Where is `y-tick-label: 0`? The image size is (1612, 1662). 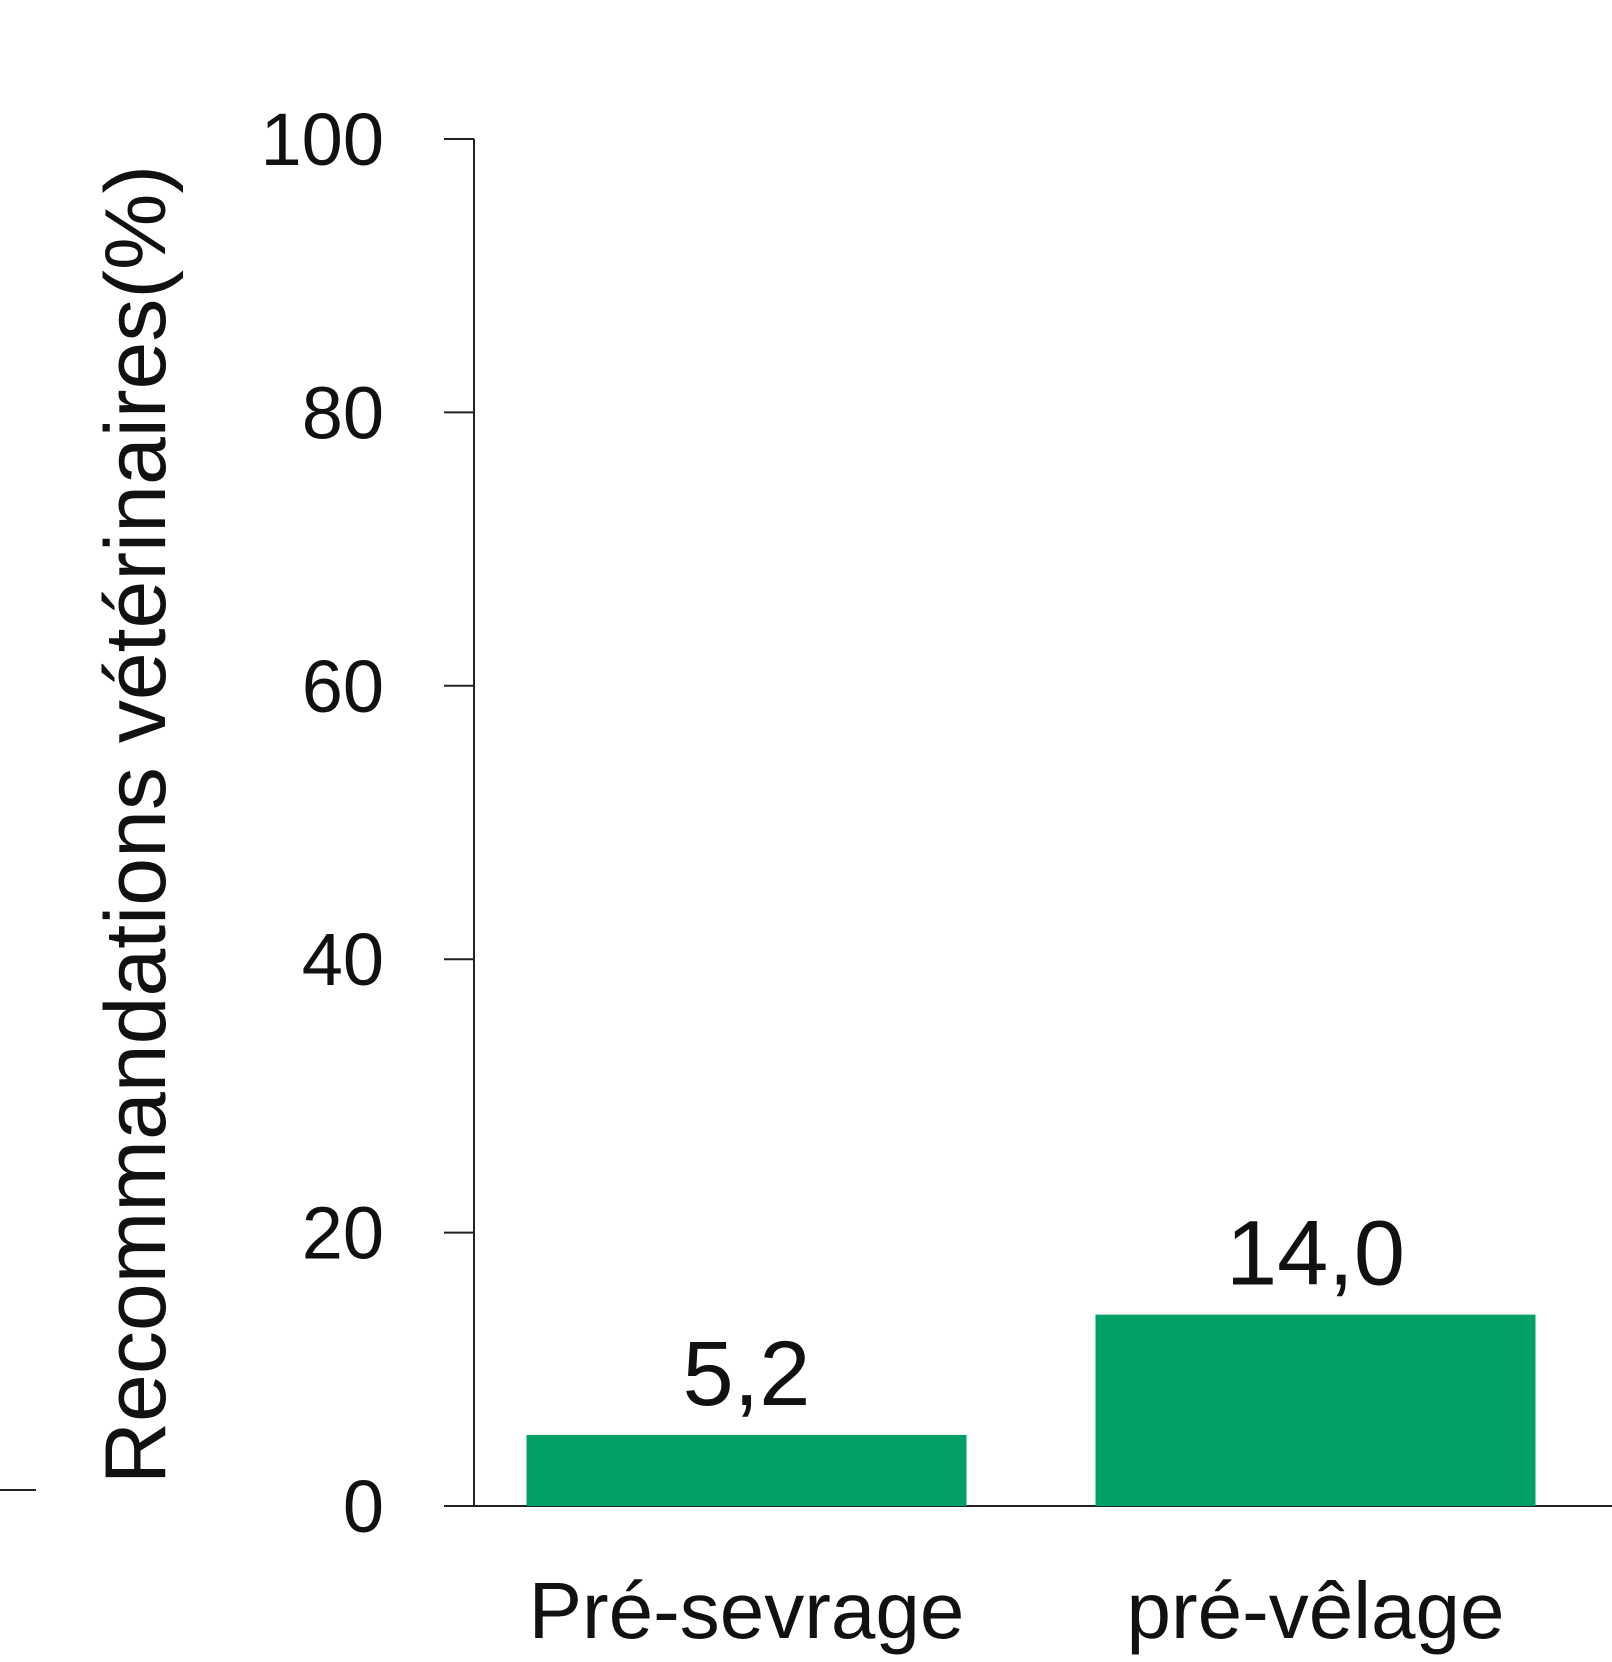
y-tick-label: 0 is located at coordinates (363, 1506).